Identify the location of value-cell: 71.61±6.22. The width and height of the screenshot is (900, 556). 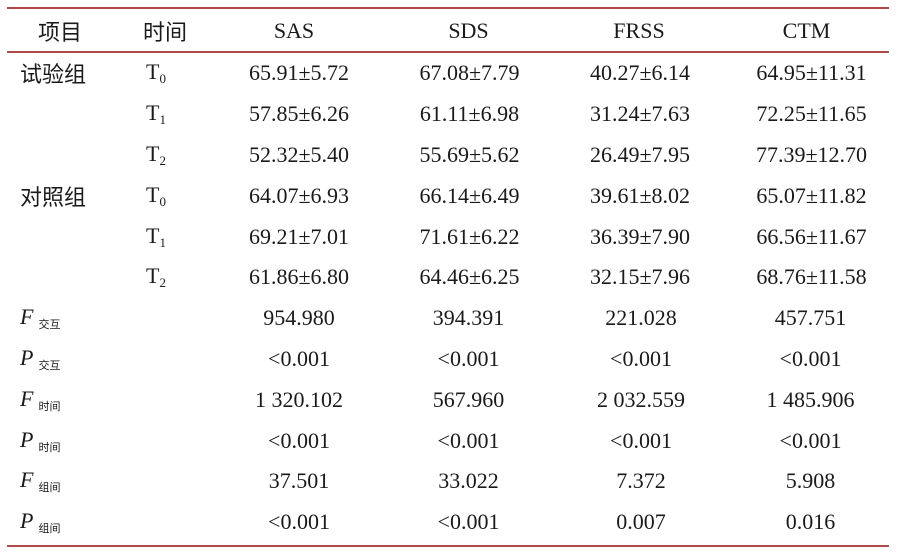
(469, 236).